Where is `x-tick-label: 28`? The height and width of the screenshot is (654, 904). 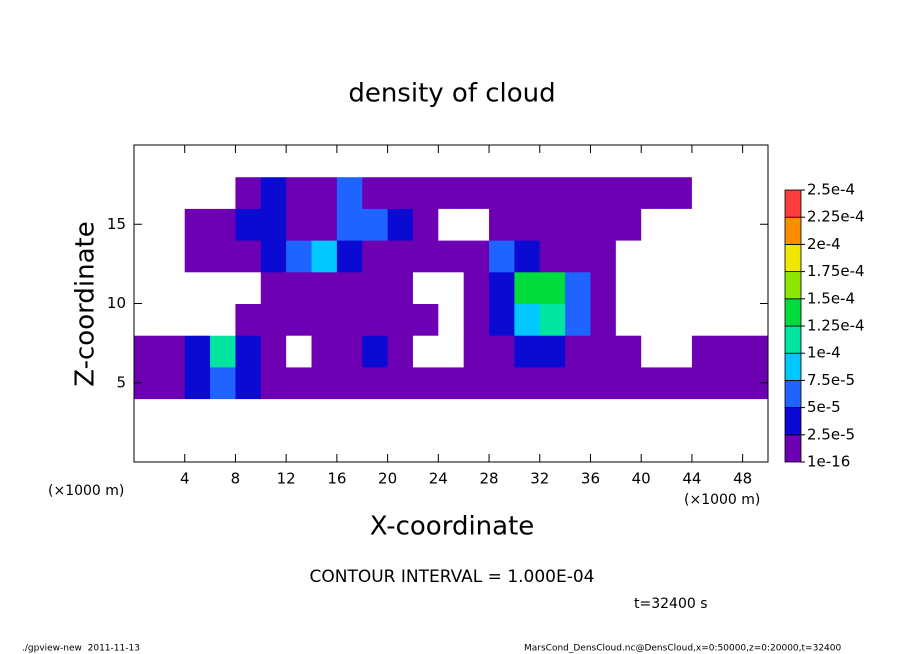
x-tick-label: 28 is located at coordinates (488, 479).